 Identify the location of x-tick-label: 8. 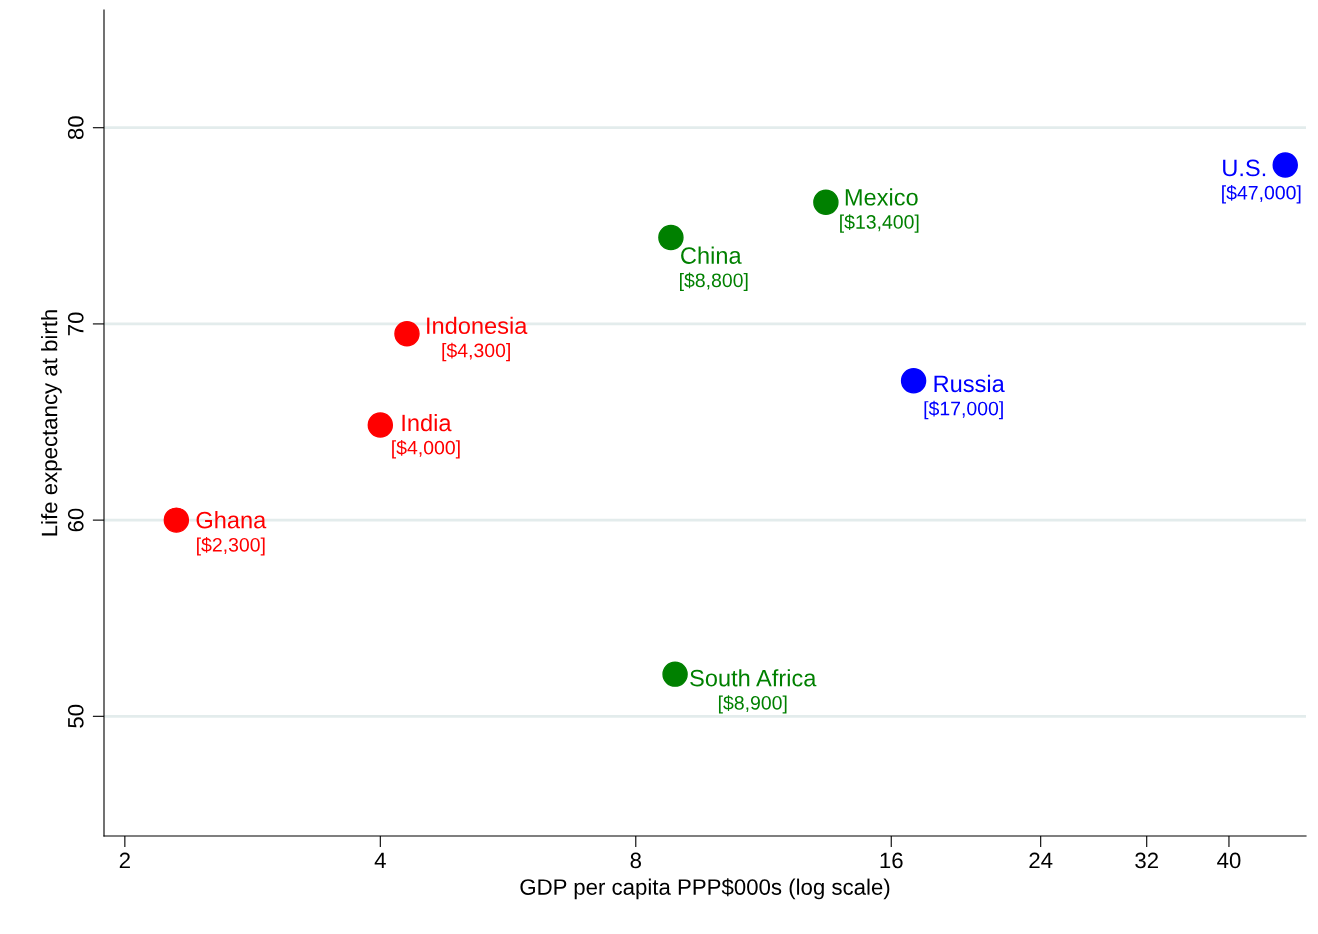
(635, 860).